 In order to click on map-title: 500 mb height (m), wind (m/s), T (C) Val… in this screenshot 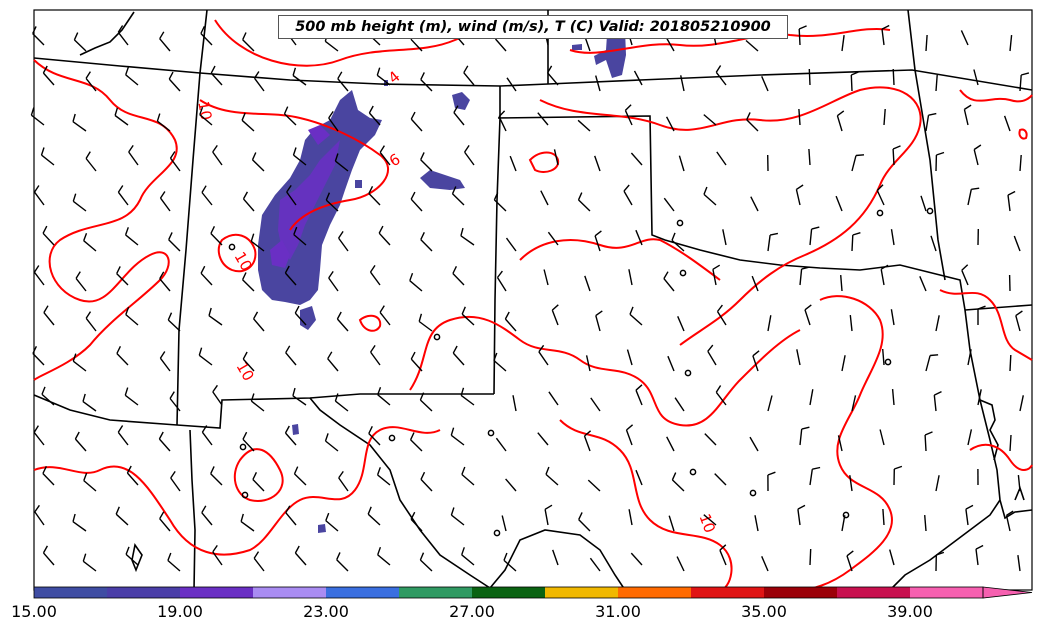, I will do `click(533, 27)`.